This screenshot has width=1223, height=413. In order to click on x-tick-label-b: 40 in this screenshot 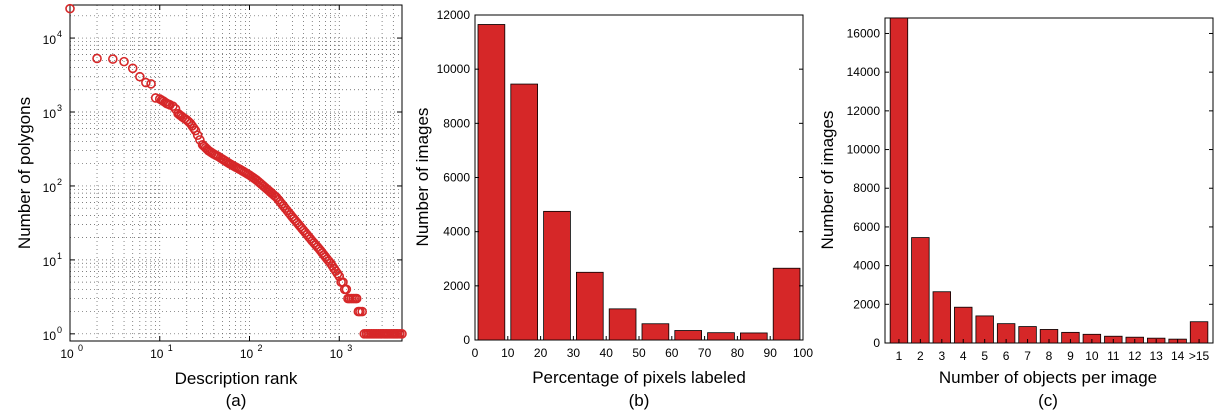, I will do `click(607, 353)`.